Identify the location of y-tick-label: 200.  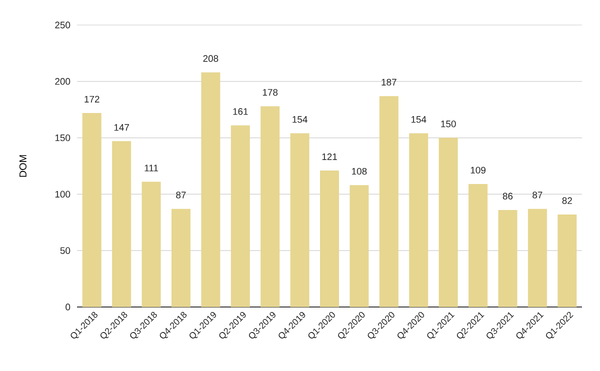
(62, 81).